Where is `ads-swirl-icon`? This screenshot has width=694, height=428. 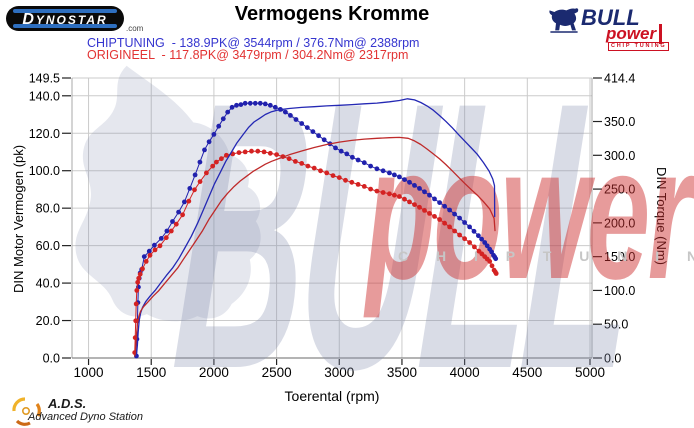
ads-swirl-icon is located at coordinates (26, 411).